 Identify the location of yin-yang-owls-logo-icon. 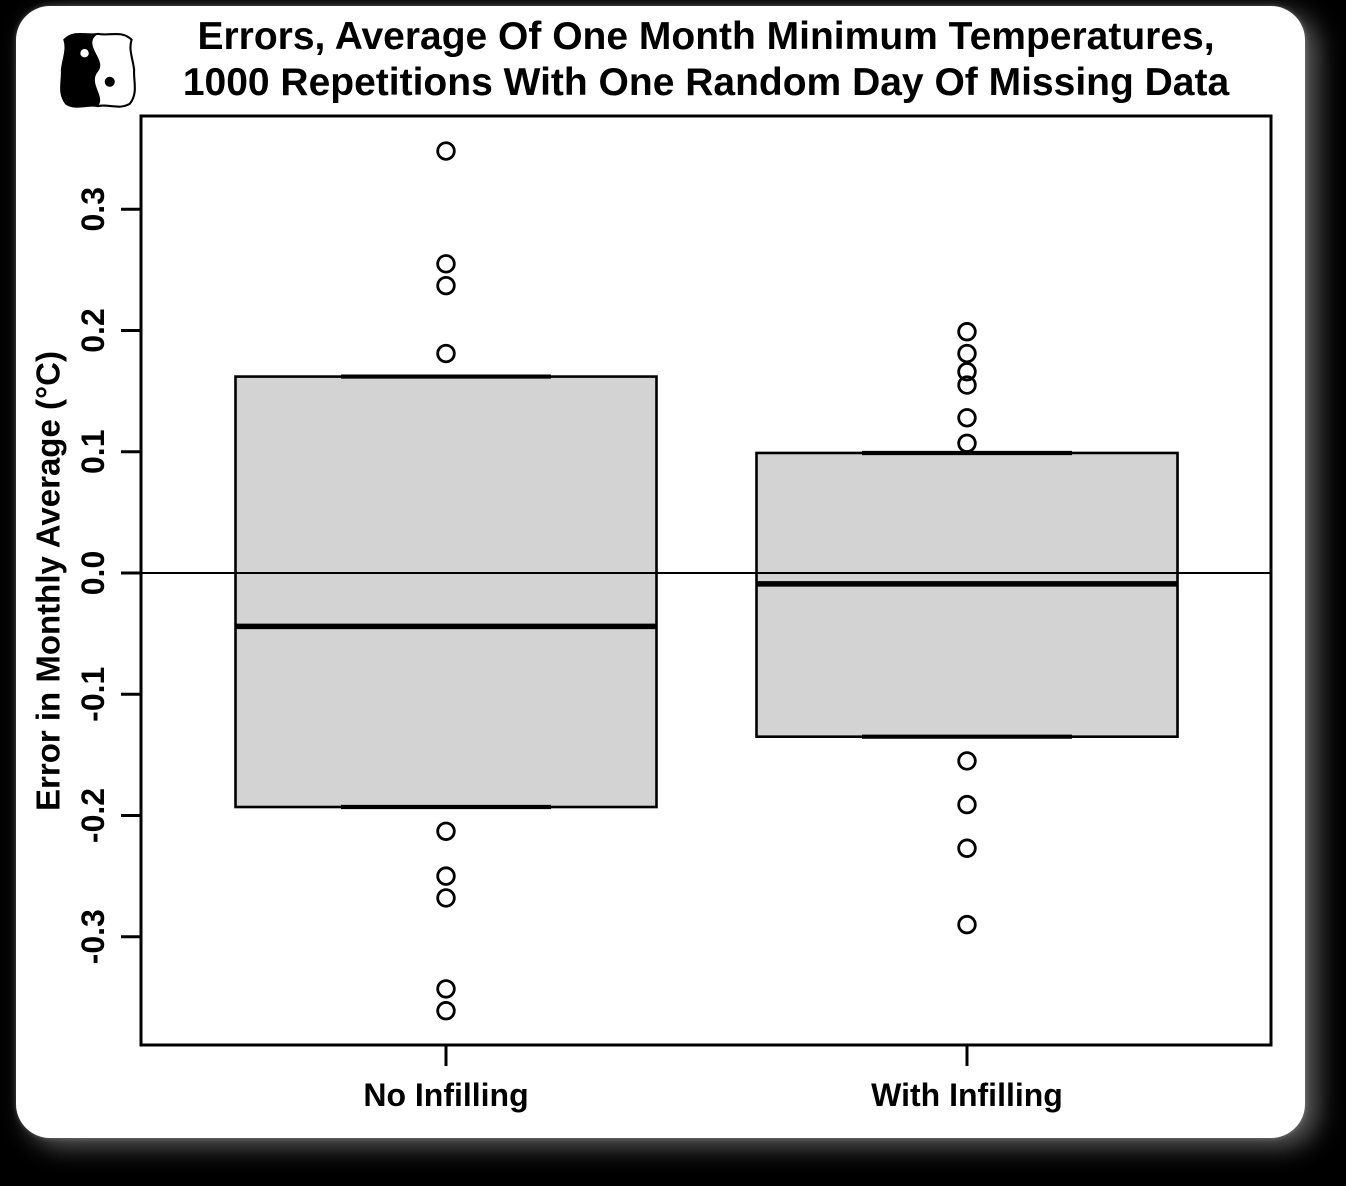
(98, 70).